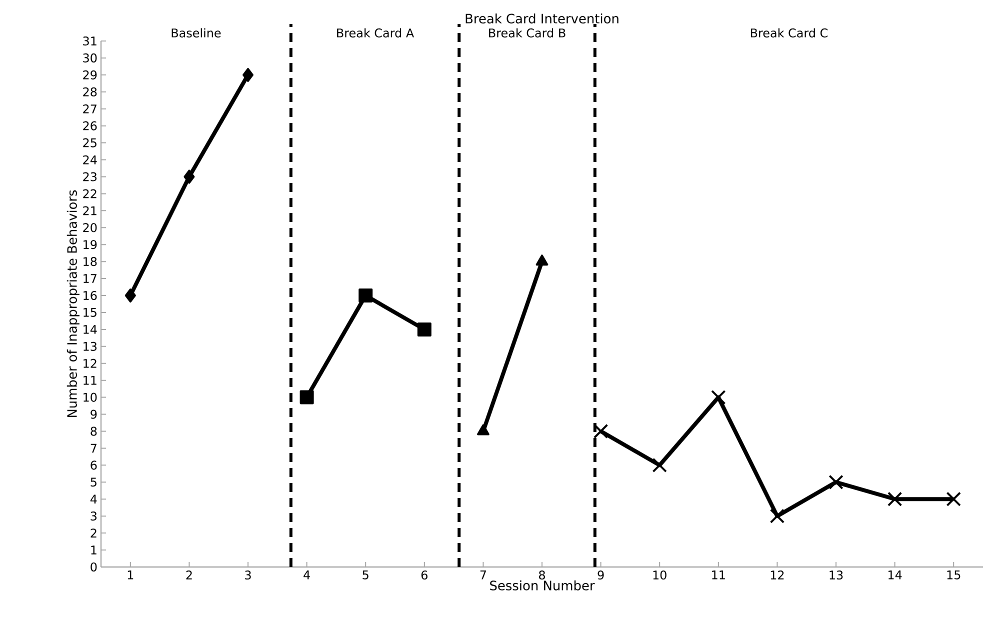 Image resolution: width=986 pixels, height=621 pixels. Describe the element at coordinates (542, 585) in the screenshot. I see `x-axis-title: Session Number` at that location.